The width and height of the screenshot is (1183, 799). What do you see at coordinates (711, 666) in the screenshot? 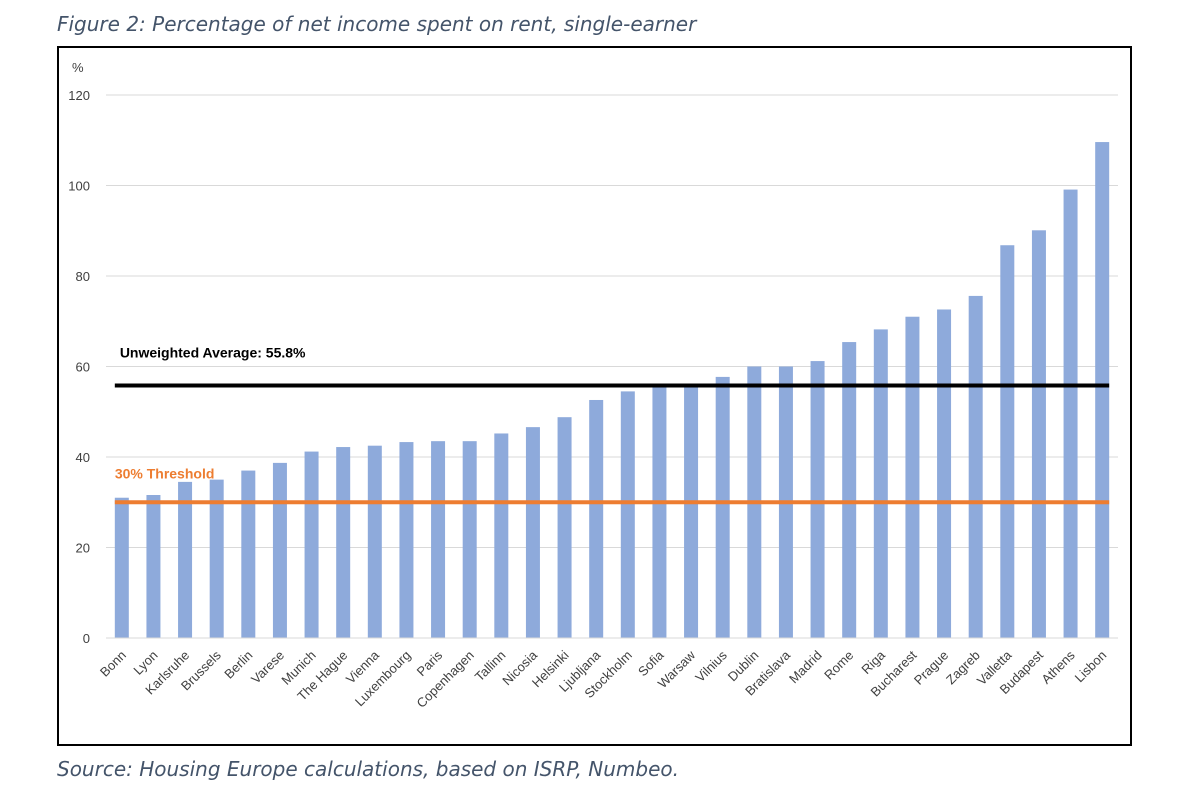
I see `x-category-label: Vilnius` at bounding box center [711, 666].